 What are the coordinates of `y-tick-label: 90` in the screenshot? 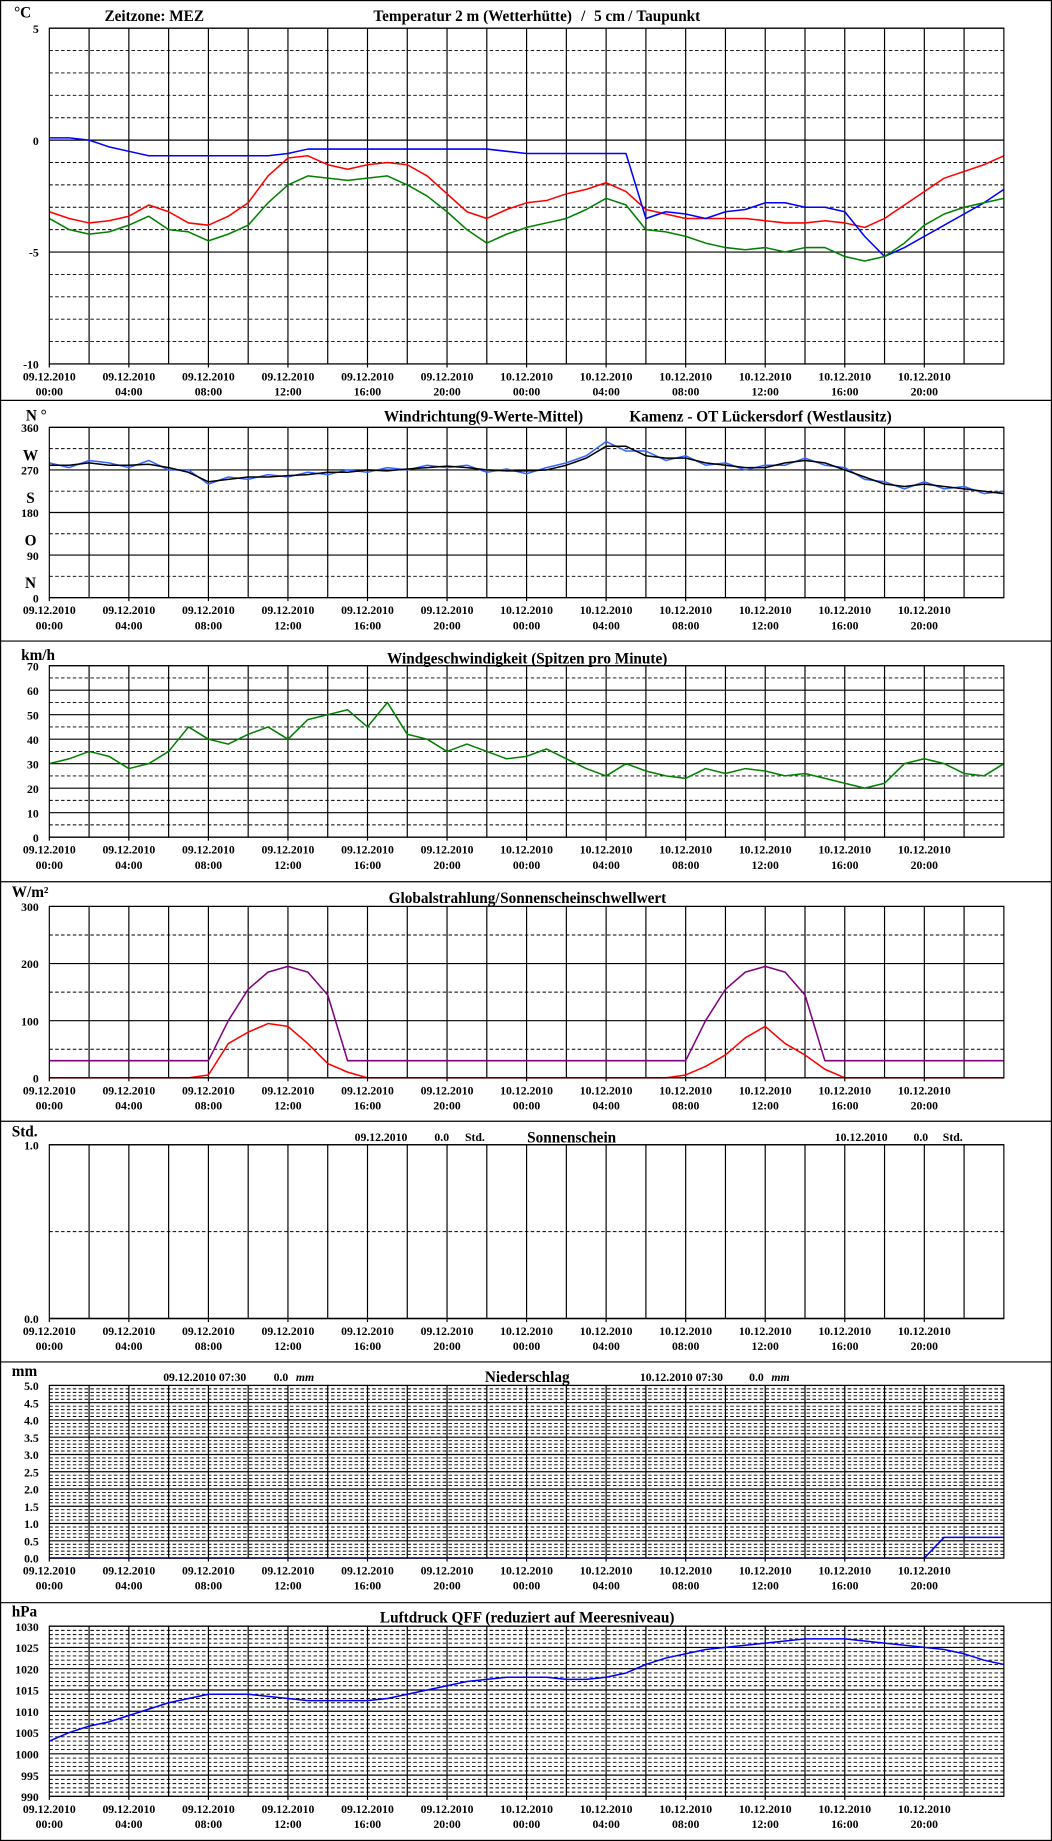 It's located at (33, 556).